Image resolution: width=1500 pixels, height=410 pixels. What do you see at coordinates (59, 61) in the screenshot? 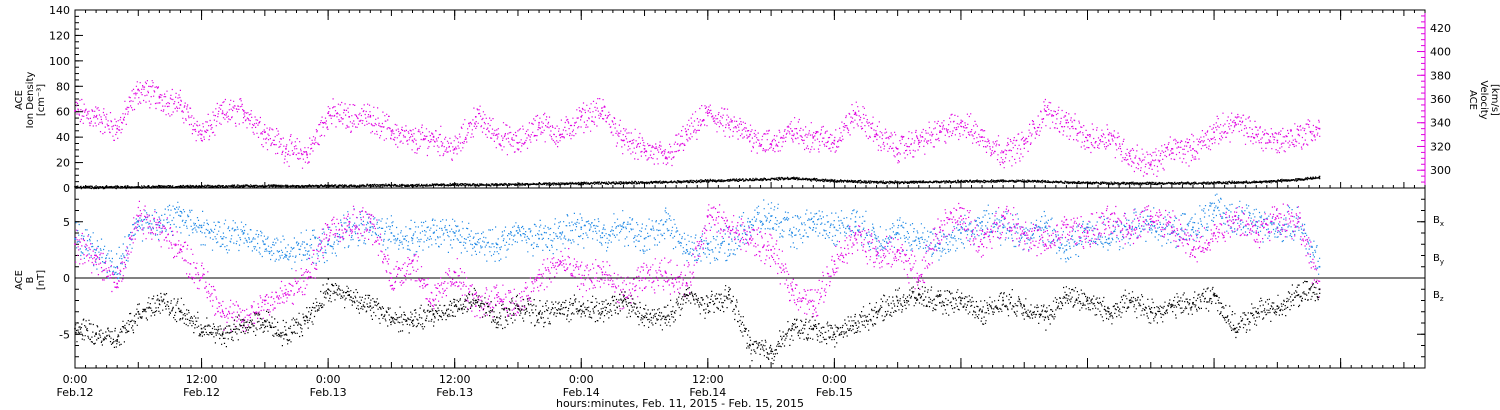
I see `density-tick-label: 100` at bounding box center [59, 61].